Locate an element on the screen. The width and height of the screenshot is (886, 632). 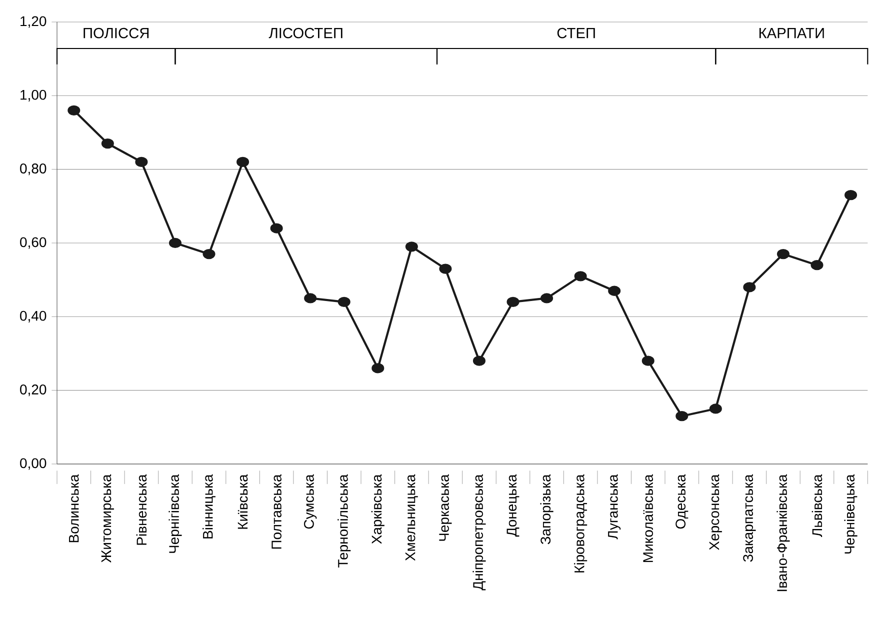
x-tick-label: Закарпатська is located at coordinates (749, 518).